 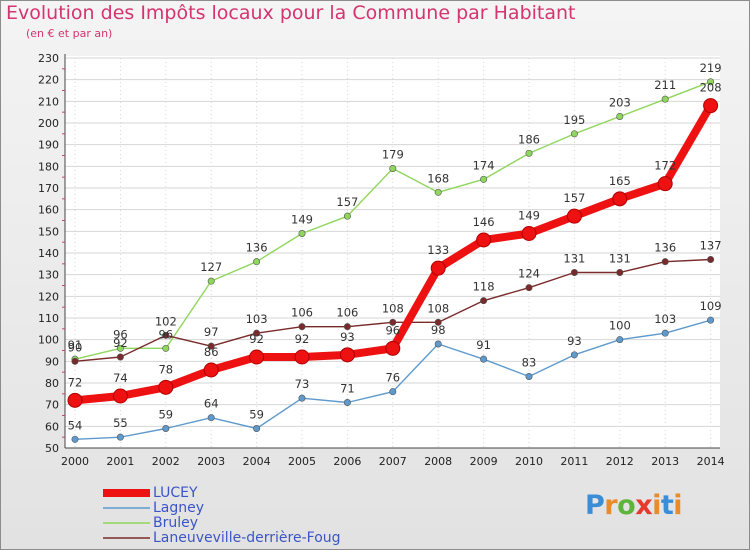 I want to click on x-tick-label: 2011, so click(x=574, y=461).